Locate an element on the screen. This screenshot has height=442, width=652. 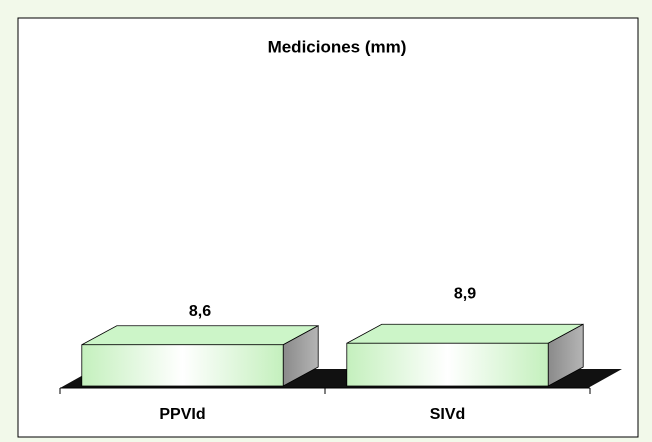
x-tick-label: PPVId is located at coordinates (182, 414).